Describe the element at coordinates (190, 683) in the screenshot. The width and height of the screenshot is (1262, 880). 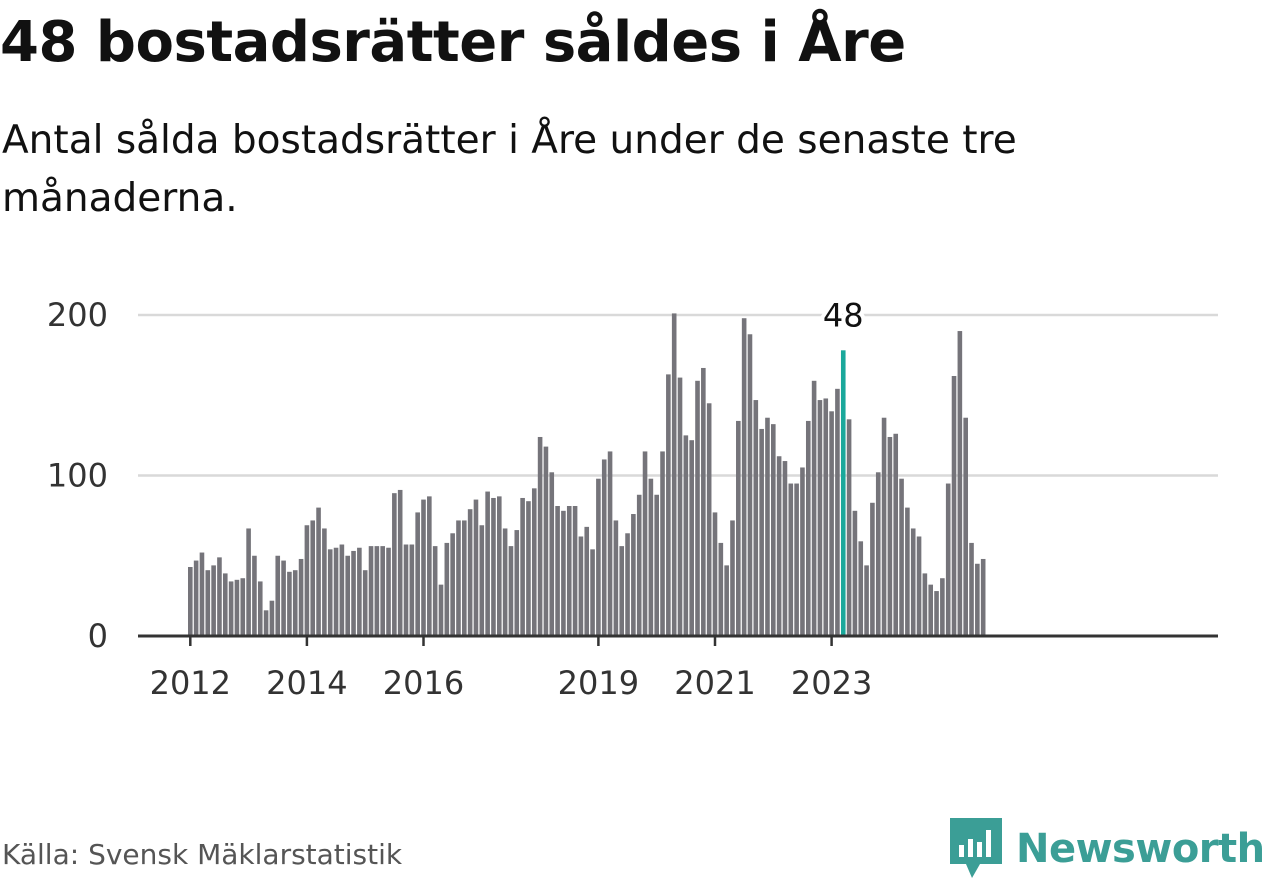
I see `x-tick-label-2012: 2012` at that location.